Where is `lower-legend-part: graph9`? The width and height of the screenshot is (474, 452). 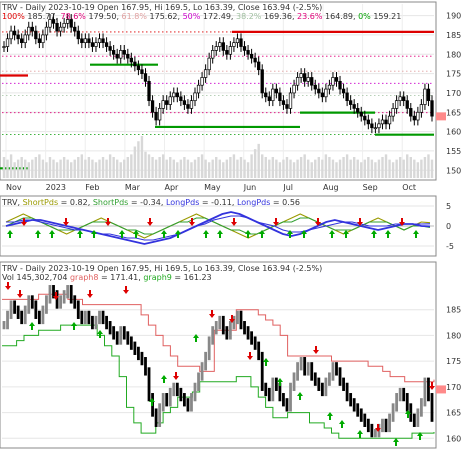 lower-legend-part: graph9 is located at coordinates (157, 277).